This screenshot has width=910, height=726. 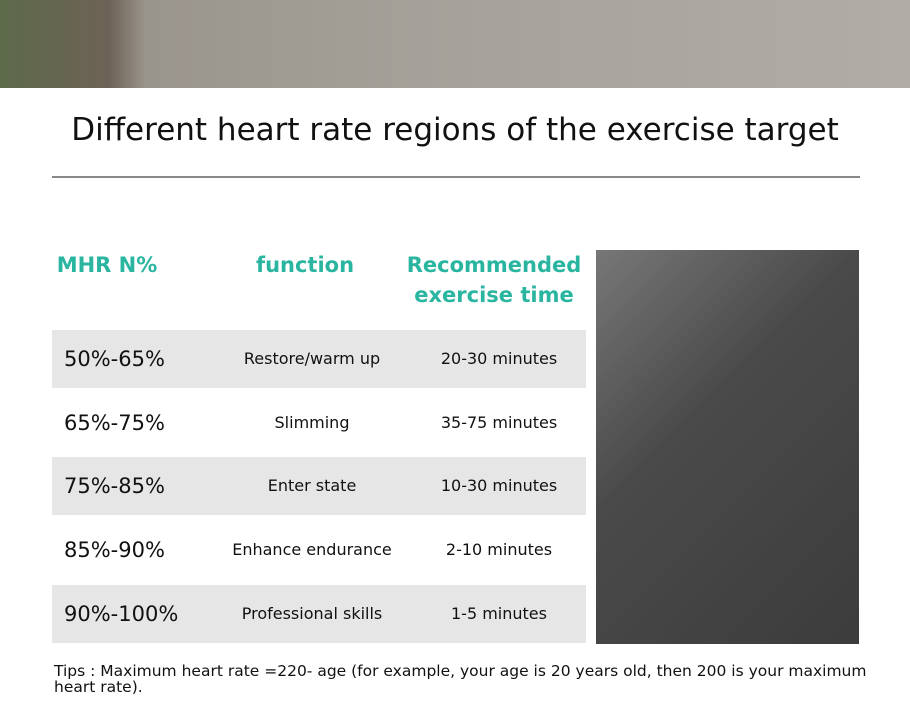 I want to click on column-header: function, so click(x=305, y=265).